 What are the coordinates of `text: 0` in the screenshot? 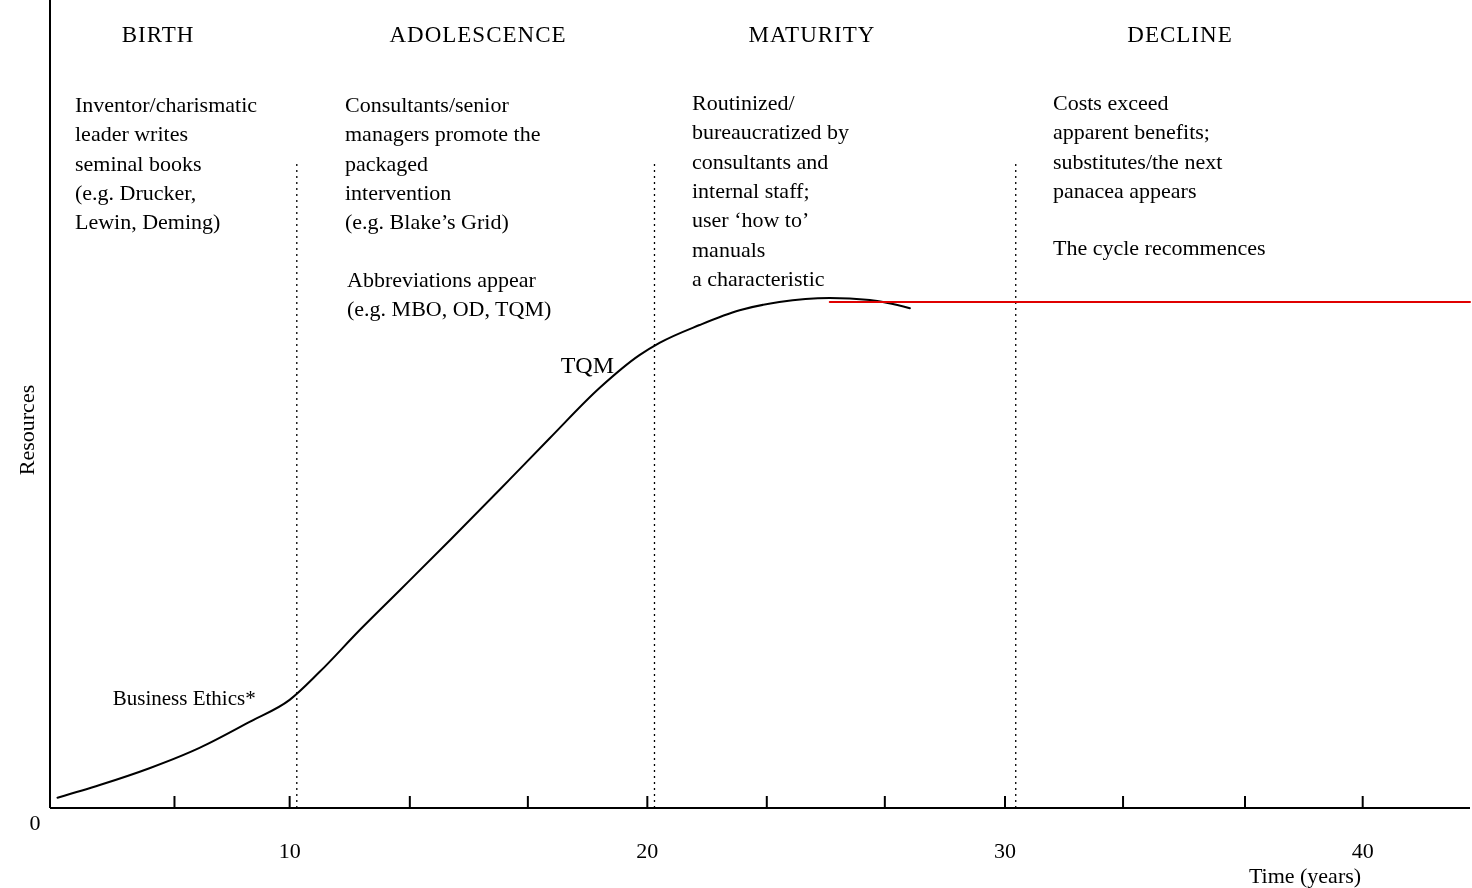 It's located at (35, 822).